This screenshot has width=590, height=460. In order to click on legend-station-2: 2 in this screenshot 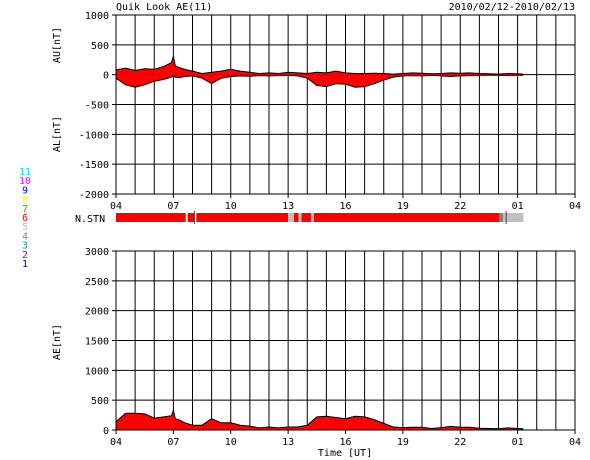, I will do `click(25, 255)`.